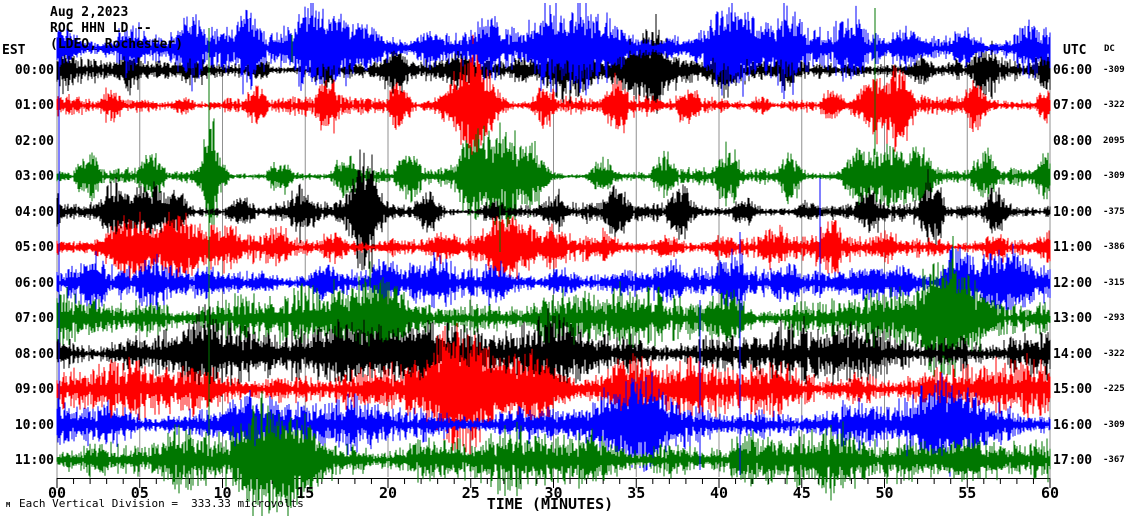 Image resolution: width=1130 pixels, height=519 pixels. What do you see at coordinates (470, 493) in the screenshot?
I see `x-tick-label: 25` at bounding box center [470, 493].